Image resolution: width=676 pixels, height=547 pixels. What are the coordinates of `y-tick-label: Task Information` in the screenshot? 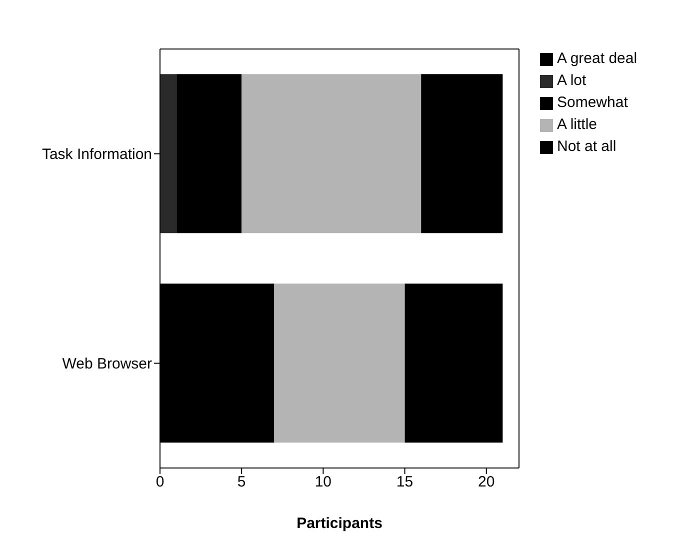 It's located at (97, 155).